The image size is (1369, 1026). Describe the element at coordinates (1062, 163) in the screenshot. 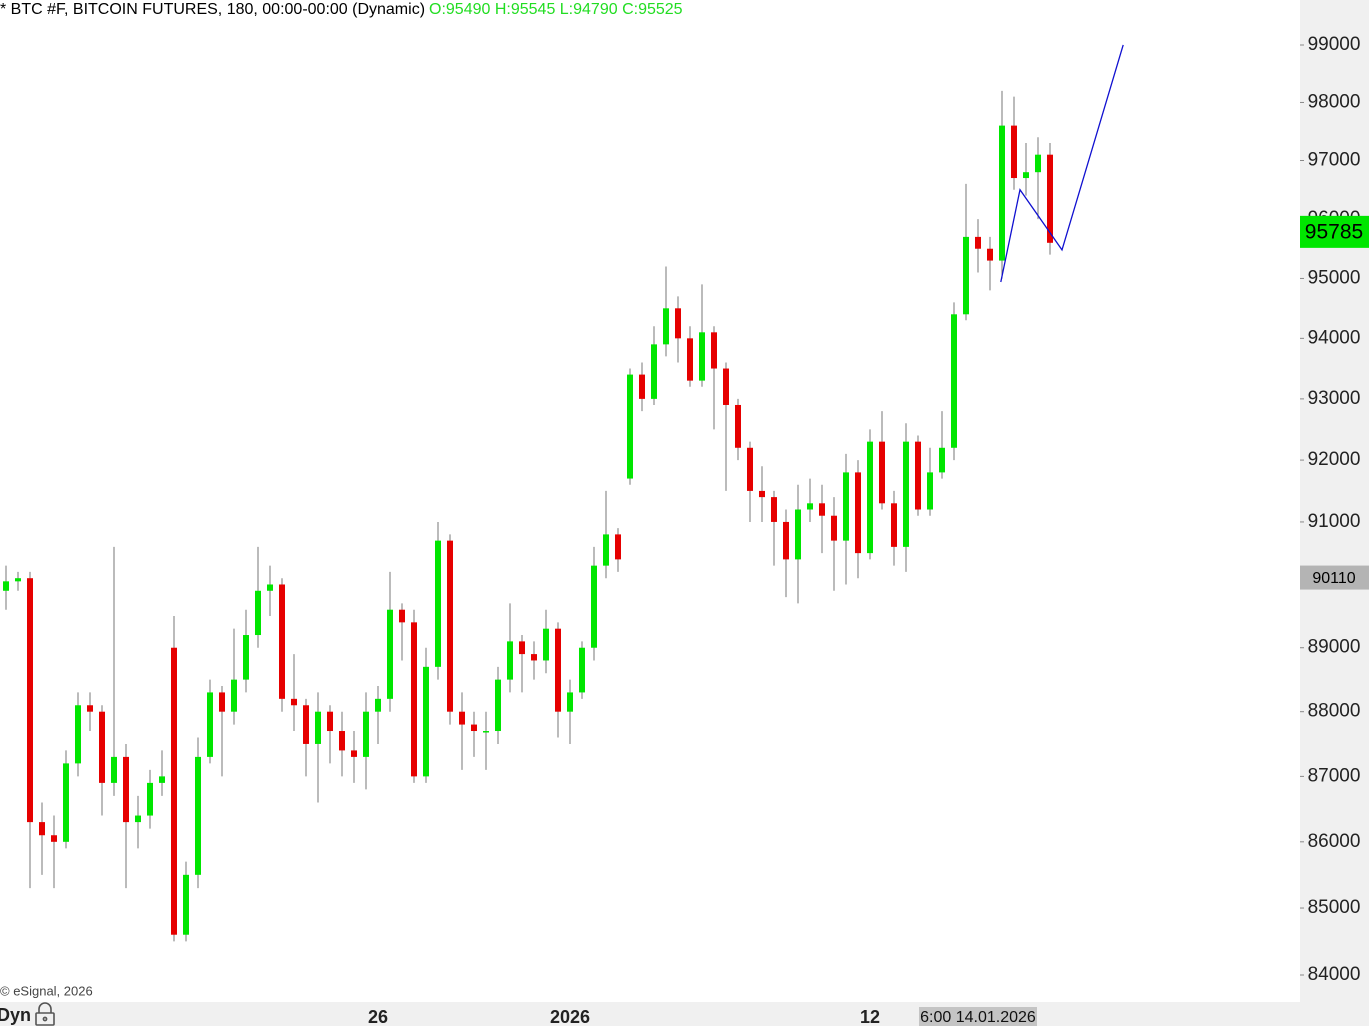

I see `trendline` at that location.